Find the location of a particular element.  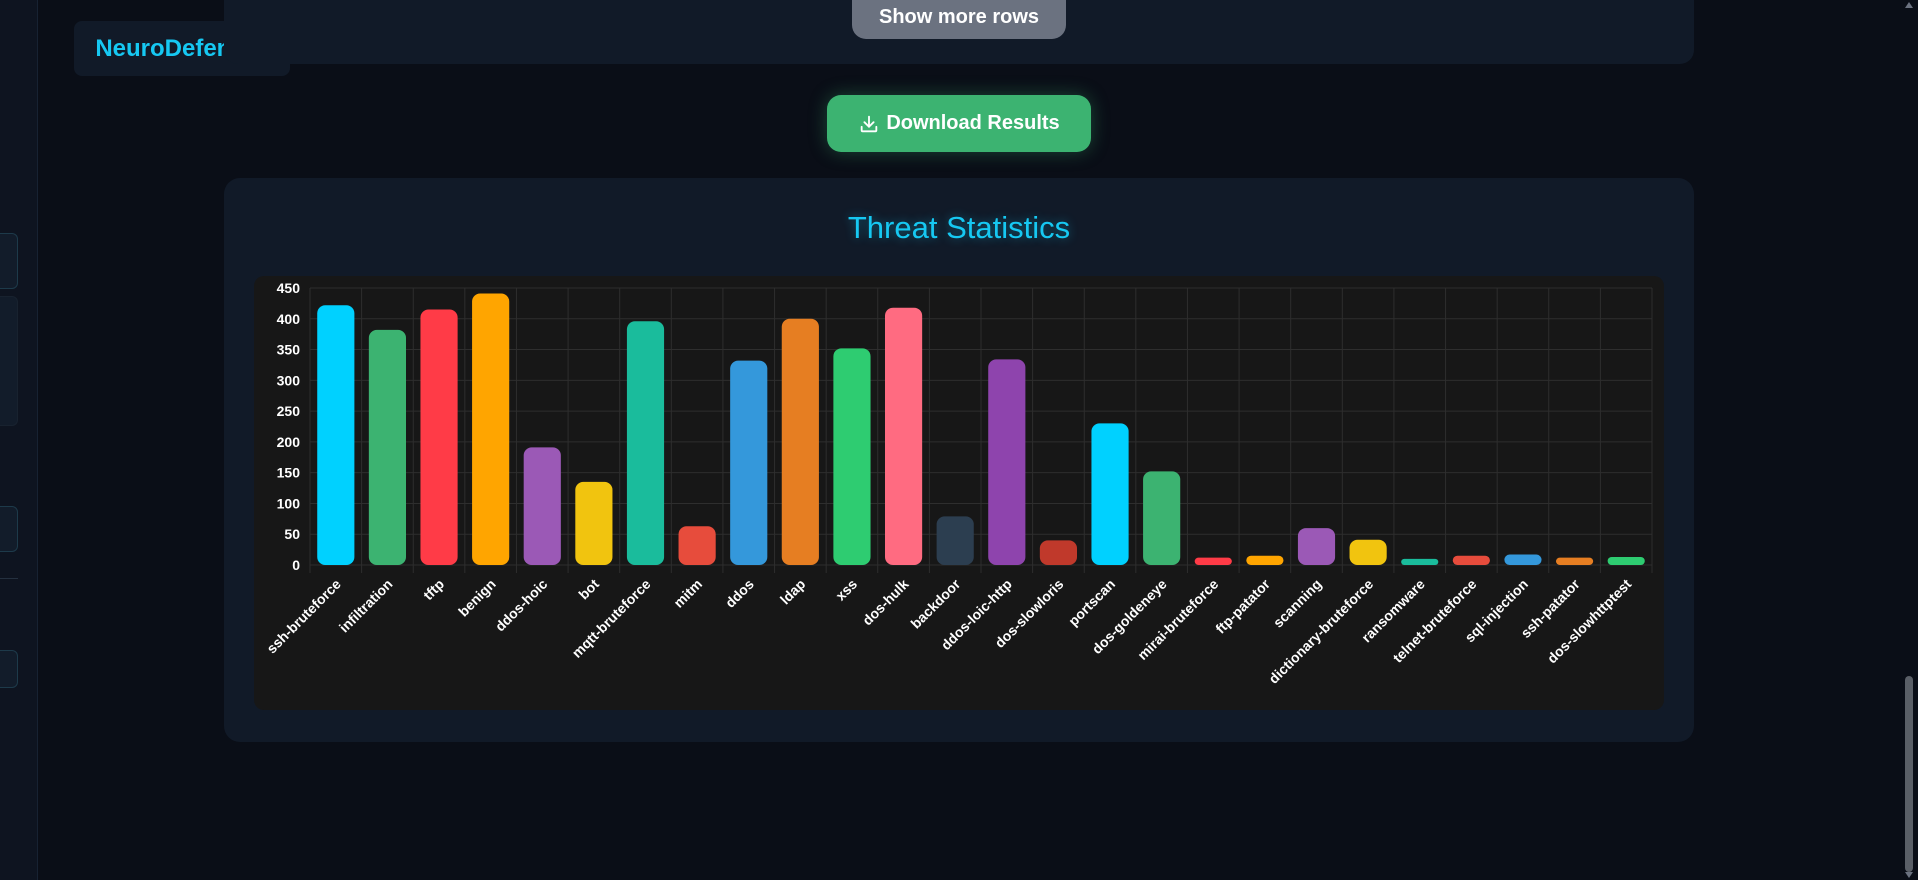

x-tick-label: portscan is located at coordinates (1091, 602).